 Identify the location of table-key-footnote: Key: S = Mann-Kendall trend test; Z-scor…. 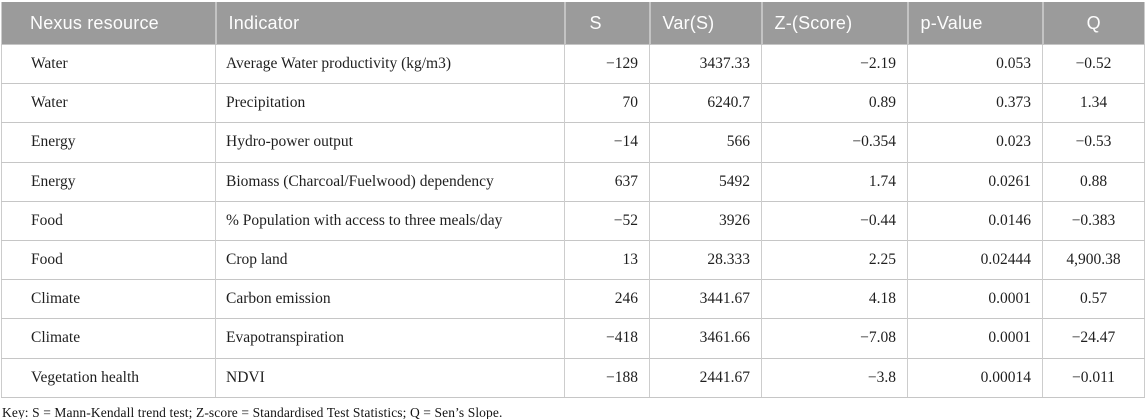
(252, 411).